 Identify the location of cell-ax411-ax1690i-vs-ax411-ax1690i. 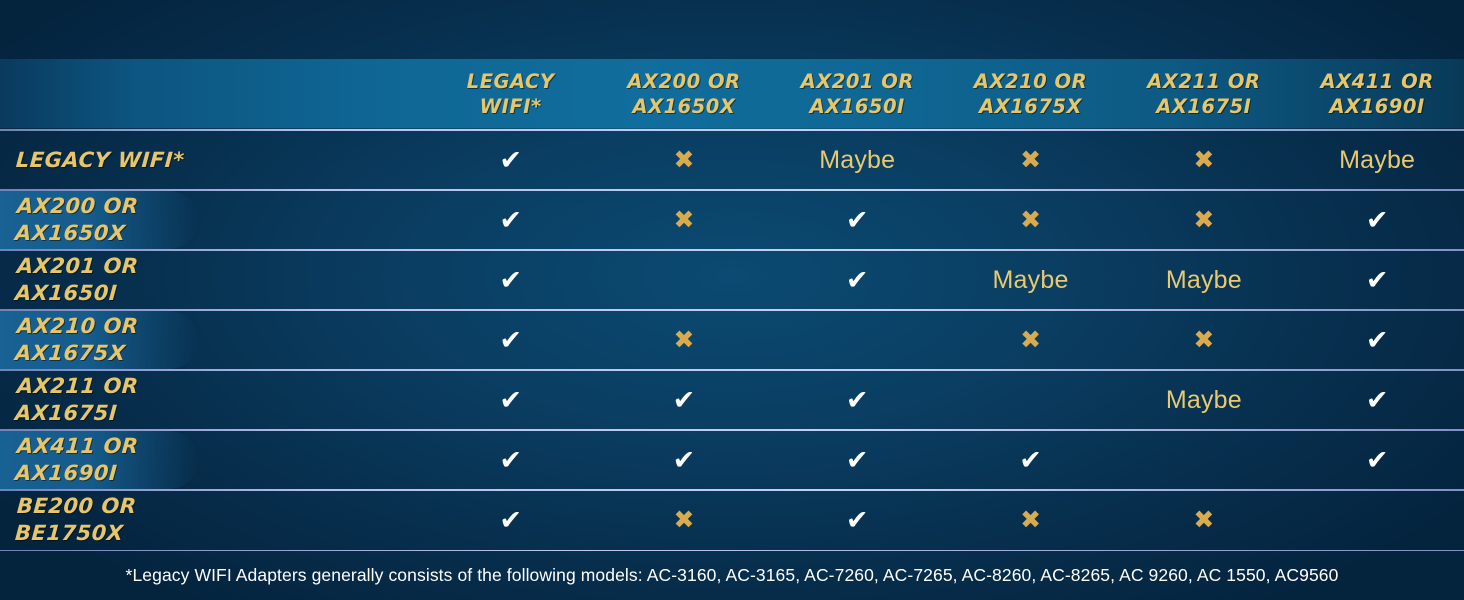
(1203, 460).